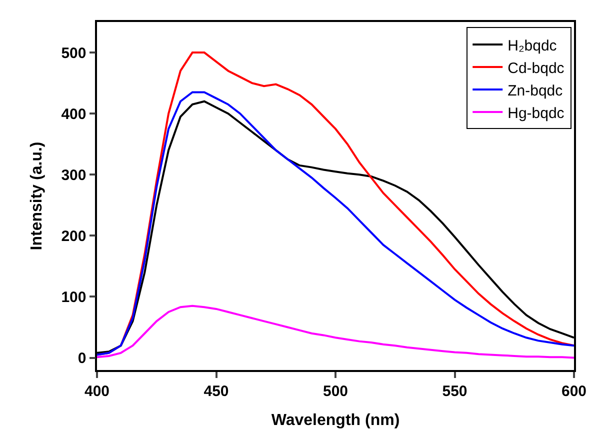 The height and width of the screenshot is (438, 600). What do you see at coordinates (335, 420) in the screenshot?
I see `x-axis-title: Wavelength (nm)` at bounding box center [335, 420].